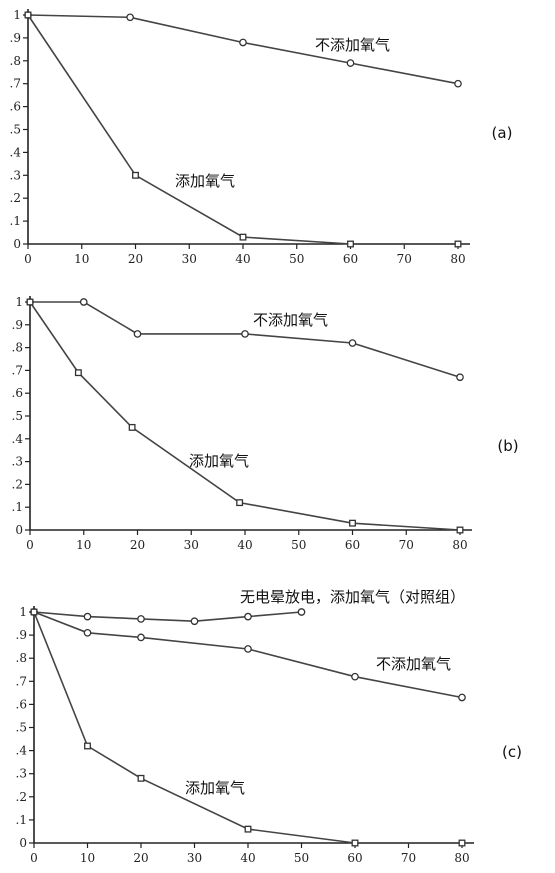 The width and height of the screenshot is (555, 873). Describe the element at coordinates (507, 446) in the screenshot. I see `panel-label: (b)` at that location.